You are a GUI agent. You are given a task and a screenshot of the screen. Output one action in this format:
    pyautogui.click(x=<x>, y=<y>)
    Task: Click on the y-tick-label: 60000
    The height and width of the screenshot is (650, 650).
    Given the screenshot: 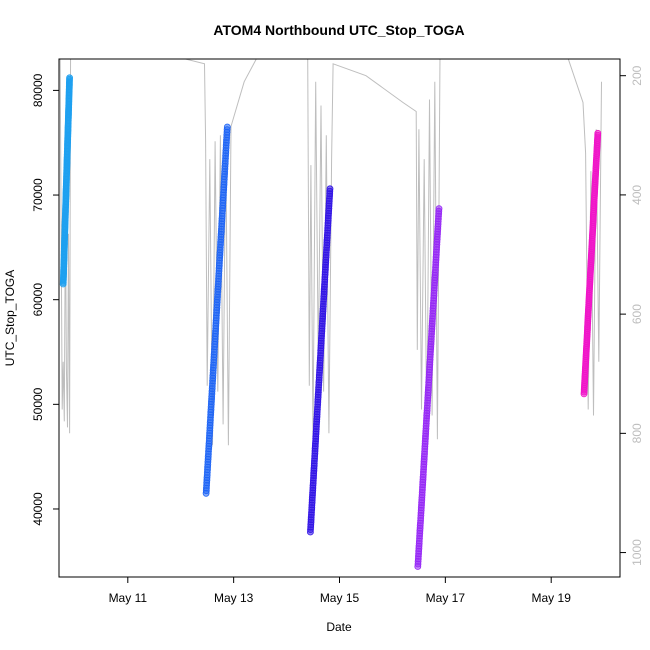 What is the action you would take?
    pyautogui.click(x=38, y=300)
    